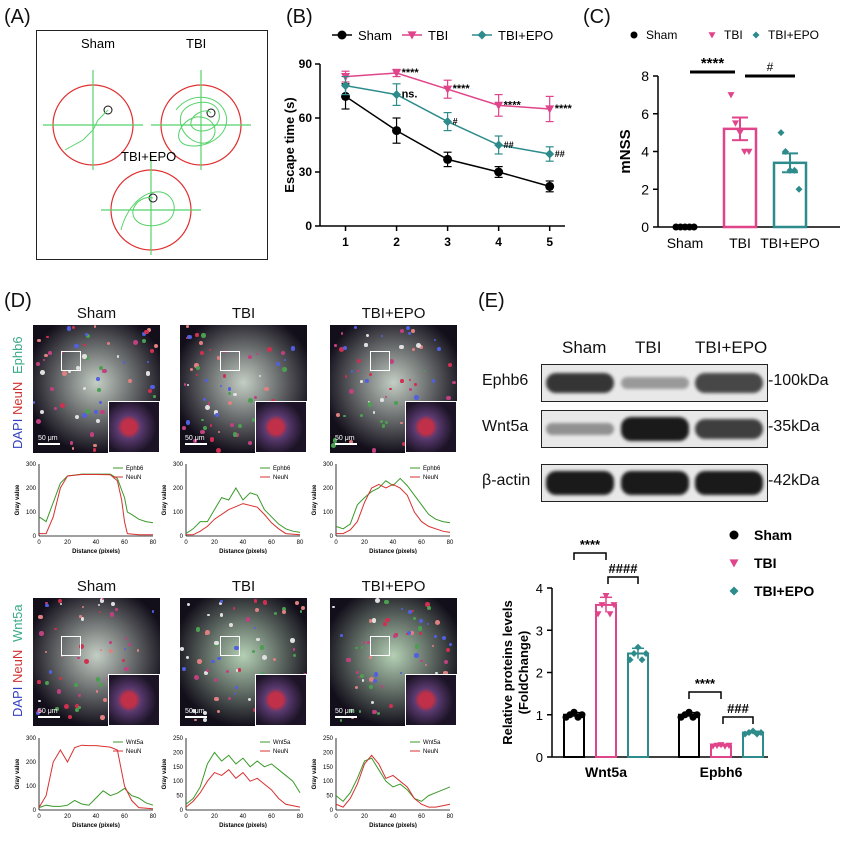 This screenshot has width=846, height=866. I want to click on x-tick-label: 4, so click(498, 242).